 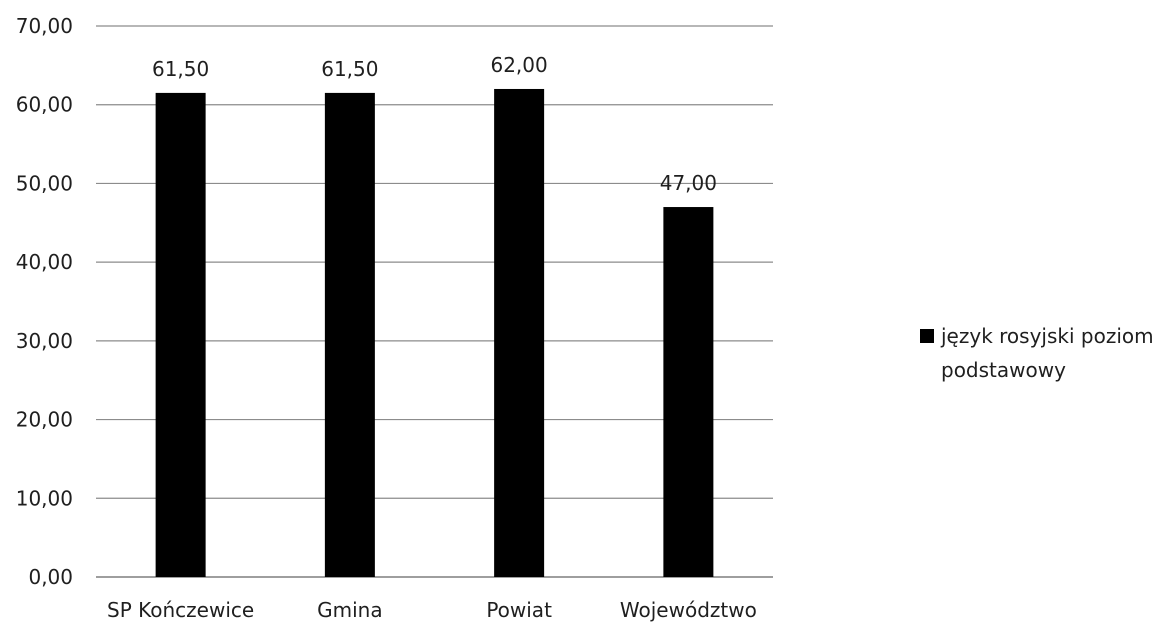 I want to click on y-tick-label: 60,00, so click(x=44, y=105).